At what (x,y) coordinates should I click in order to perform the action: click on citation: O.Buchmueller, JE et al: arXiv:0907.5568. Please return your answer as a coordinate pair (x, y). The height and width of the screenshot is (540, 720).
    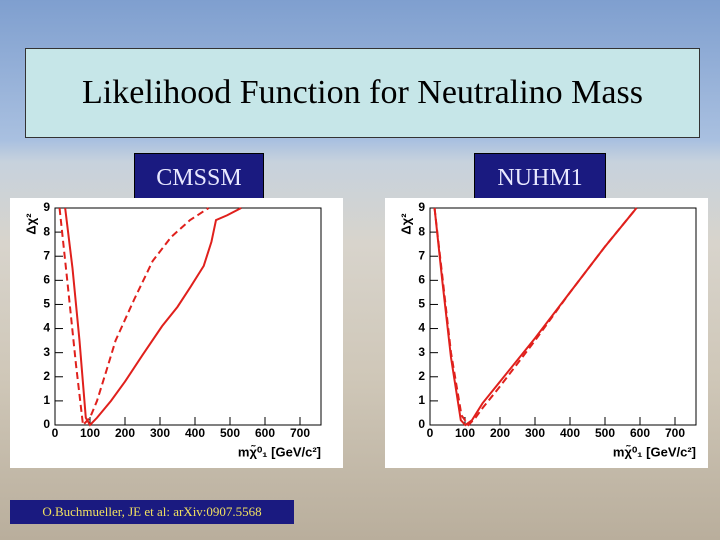
    Looking at the image, I should click on (152, 512).